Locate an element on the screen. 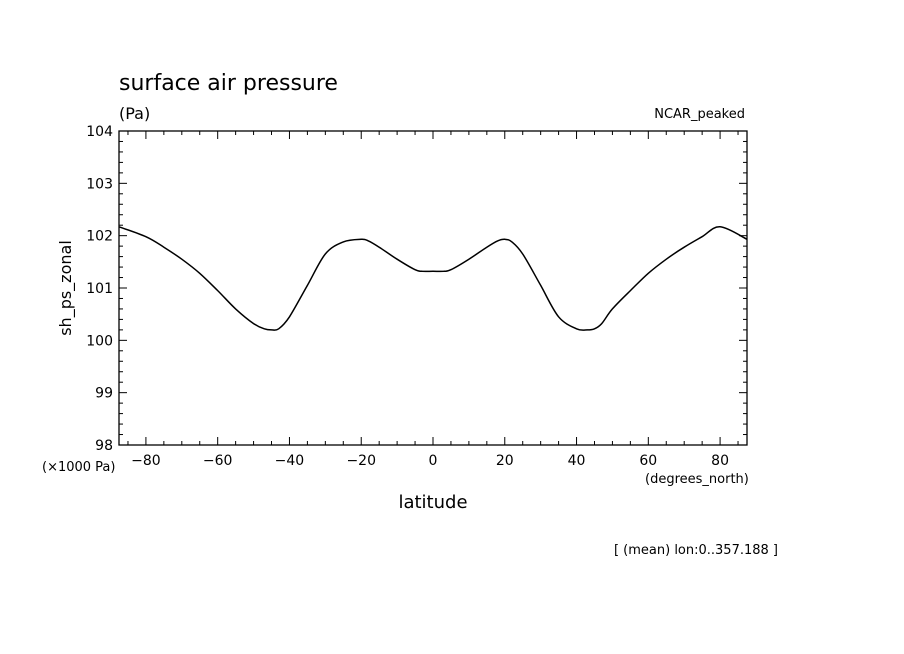  y-tick-label: 100 is located at coordinates (99, 341).